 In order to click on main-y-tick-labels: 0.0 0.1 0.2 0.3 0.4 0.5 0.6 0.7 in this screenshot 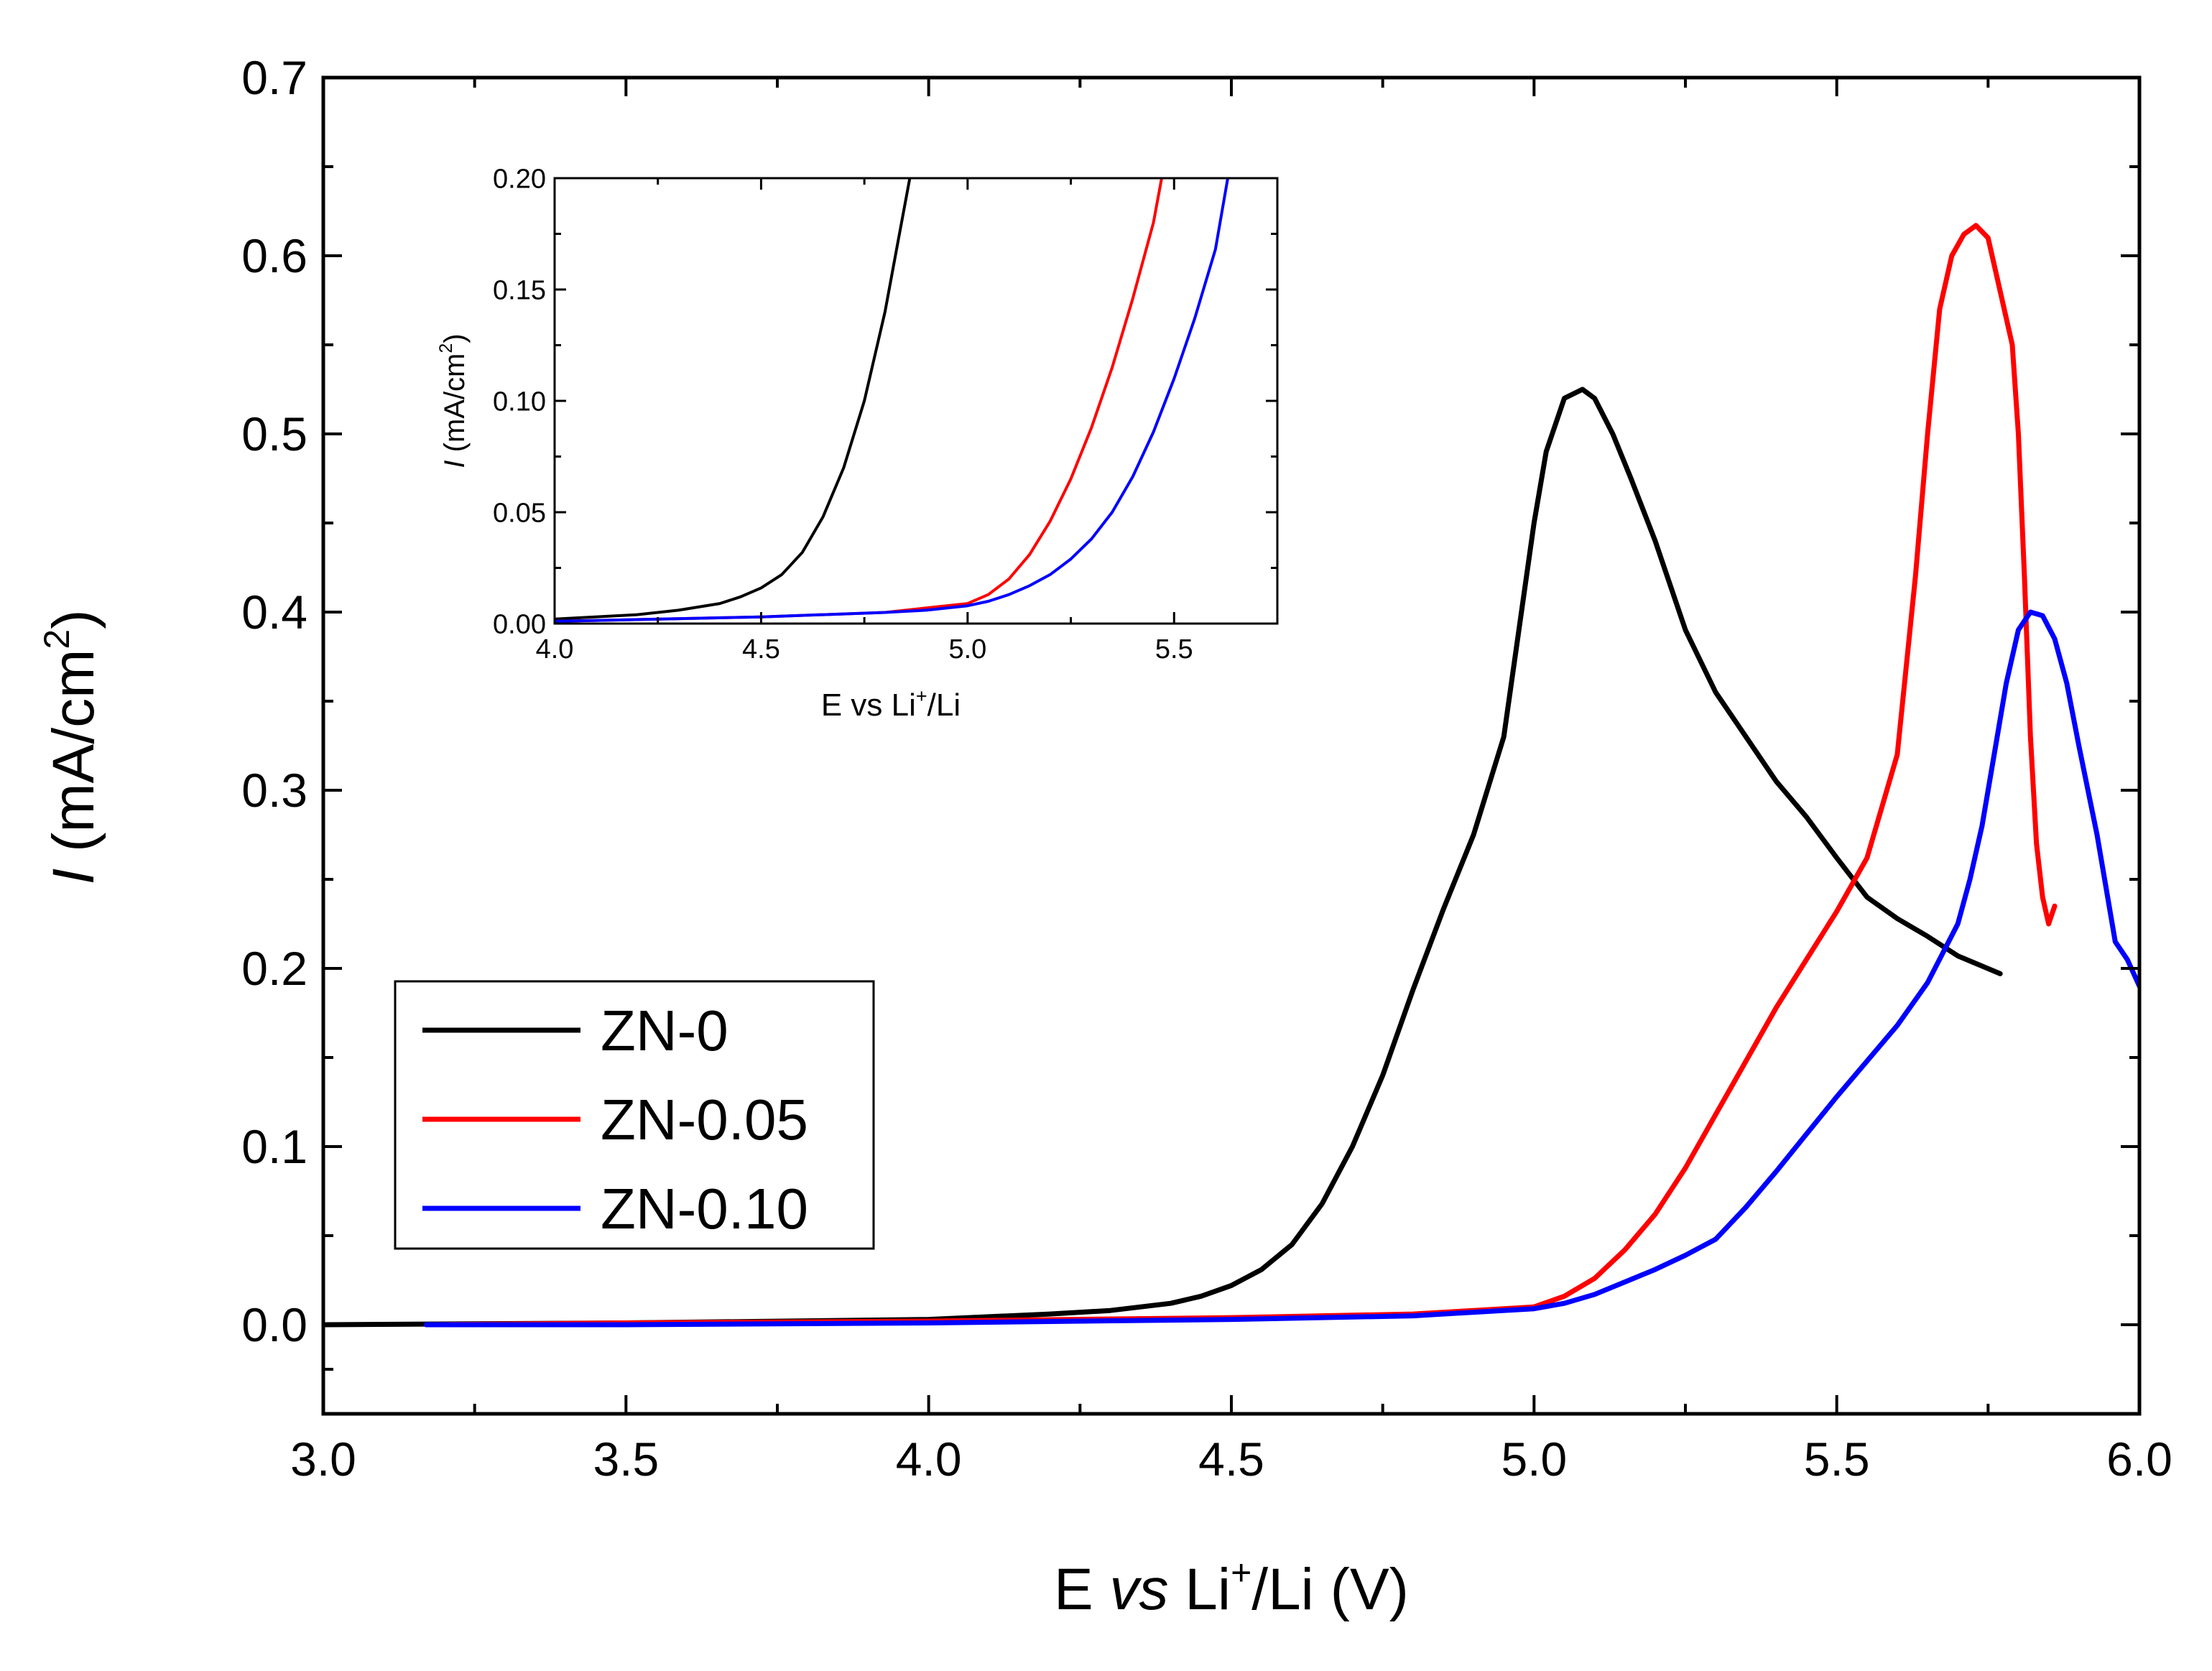, I will do `click(274, 701)`.